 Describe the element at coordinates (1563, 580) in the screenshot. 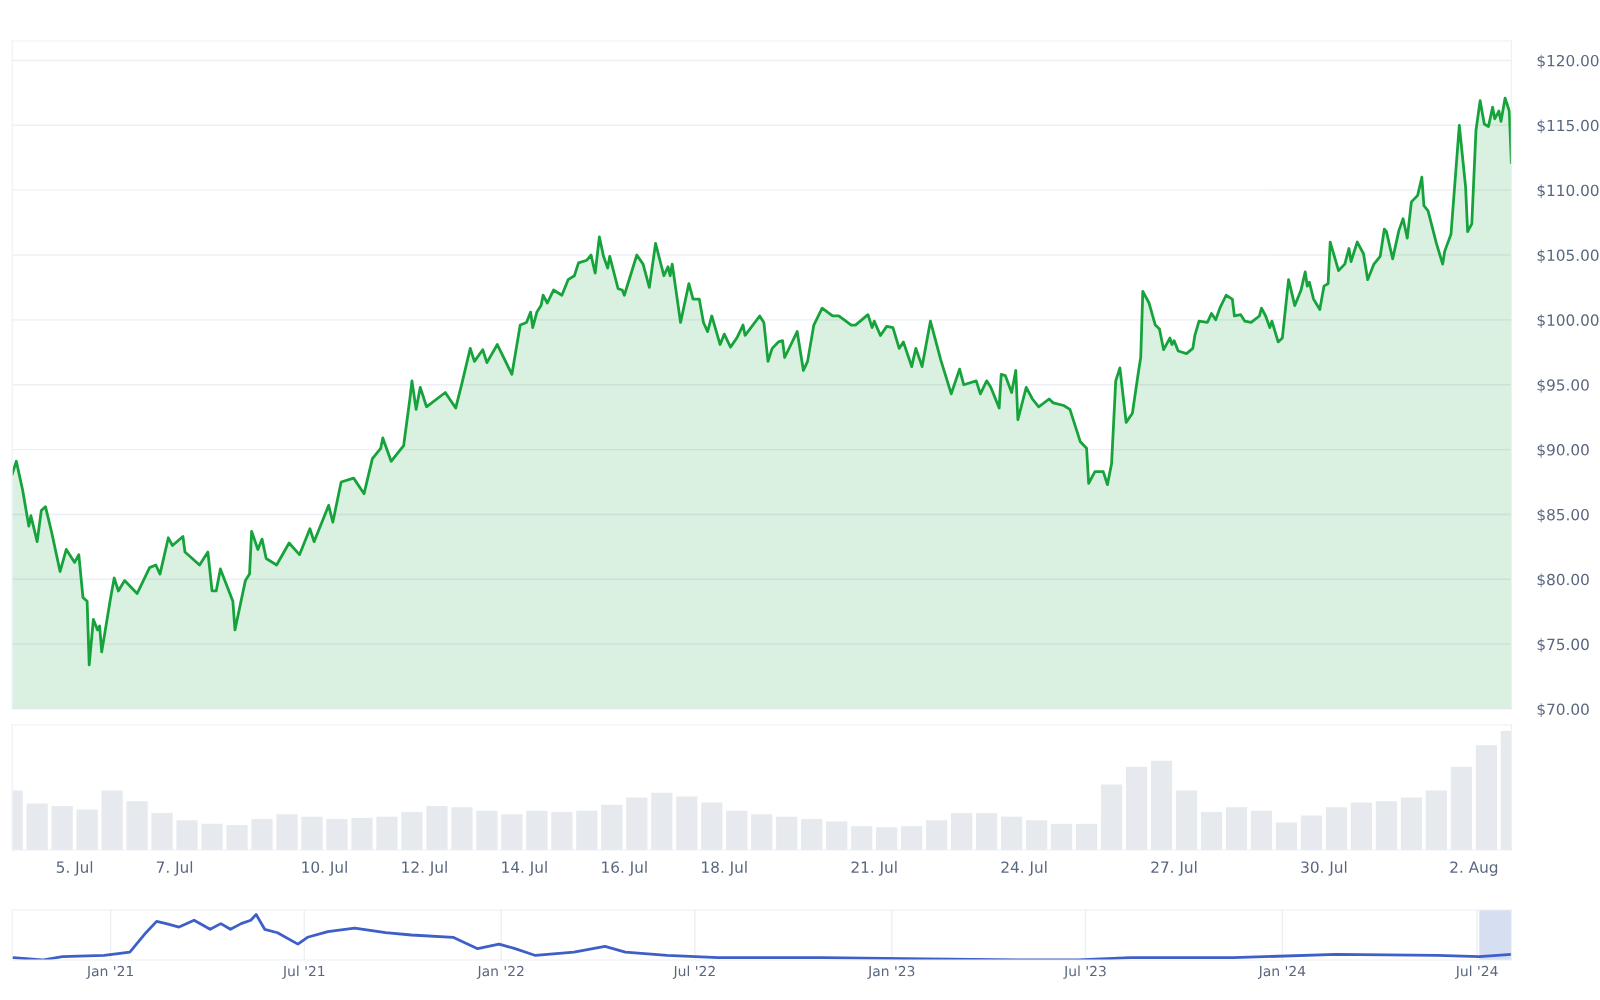

I see `y-tick-label: $80.00` at that location.